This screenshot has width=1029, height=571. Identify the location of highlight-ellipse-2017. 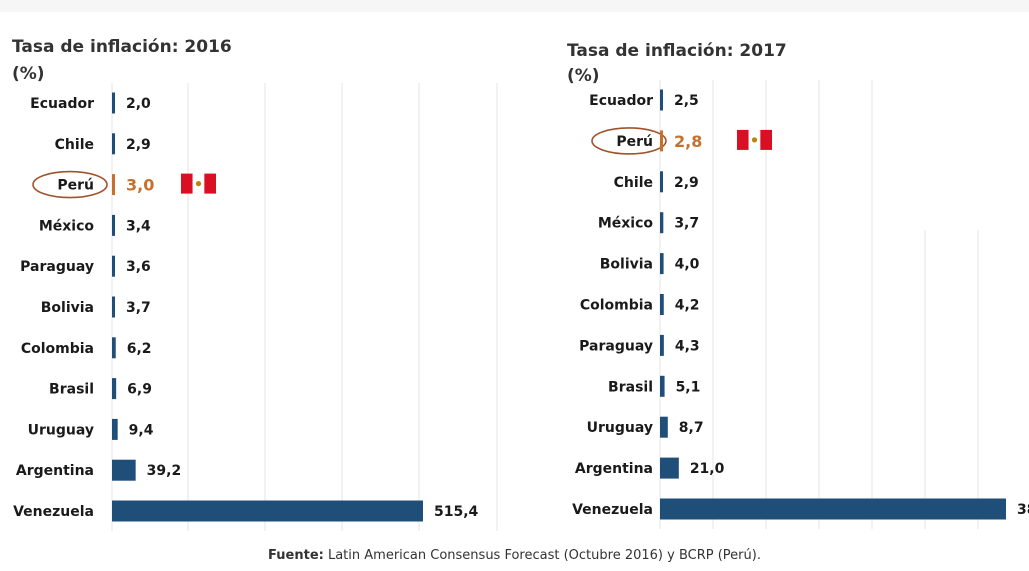
(629, 141).